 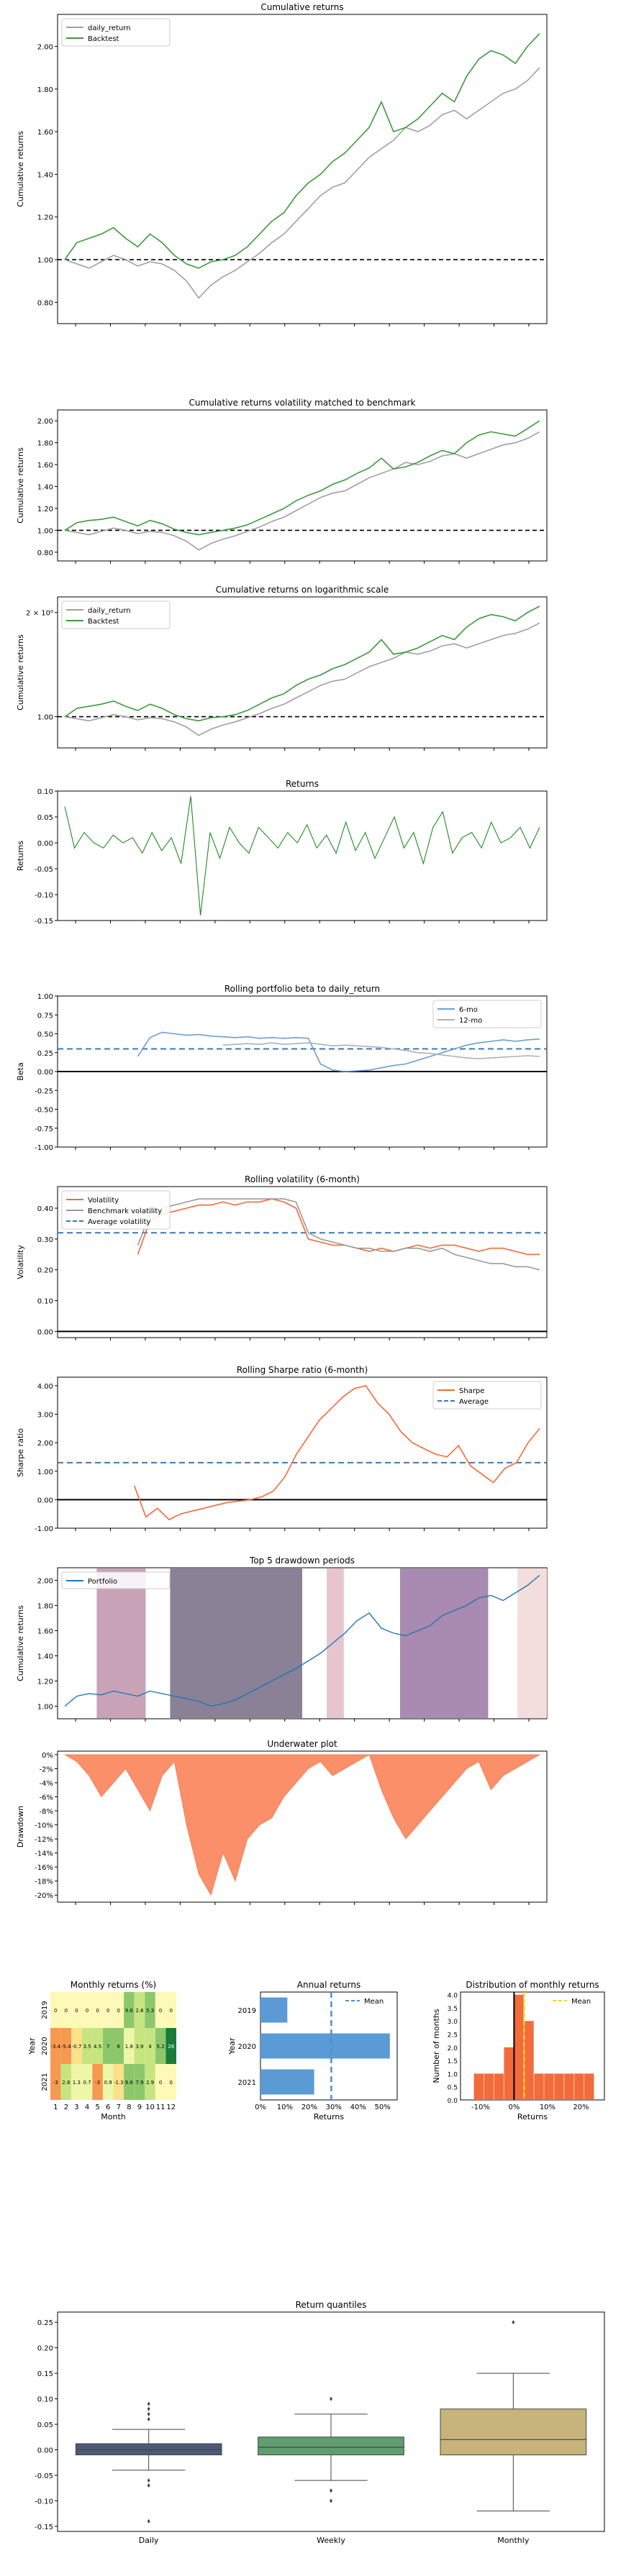 What do you see at coordinates (302, 855) in the screenshot?
I see `plot-frame` at bounding box center [302, 855].